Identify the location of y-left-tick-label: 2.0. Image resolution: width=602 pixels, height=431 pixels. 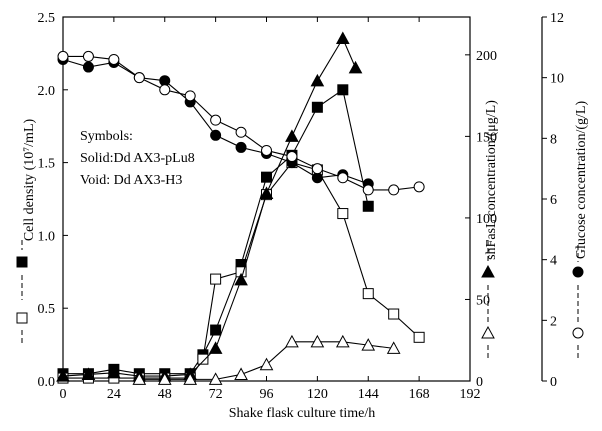
(47, 91).